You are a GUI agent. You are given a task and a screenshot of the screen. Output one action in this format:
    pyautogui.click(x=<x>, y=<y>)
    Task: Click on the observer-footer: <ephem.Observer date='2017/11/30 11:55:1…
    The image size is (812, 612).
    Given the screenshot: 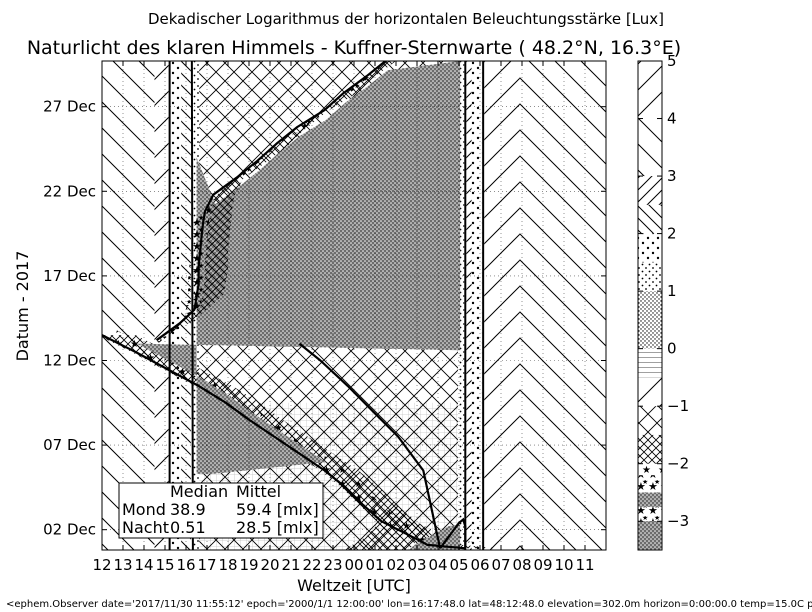 What is the action you would take?
    pyautogui.click(x=409, y=604)
    